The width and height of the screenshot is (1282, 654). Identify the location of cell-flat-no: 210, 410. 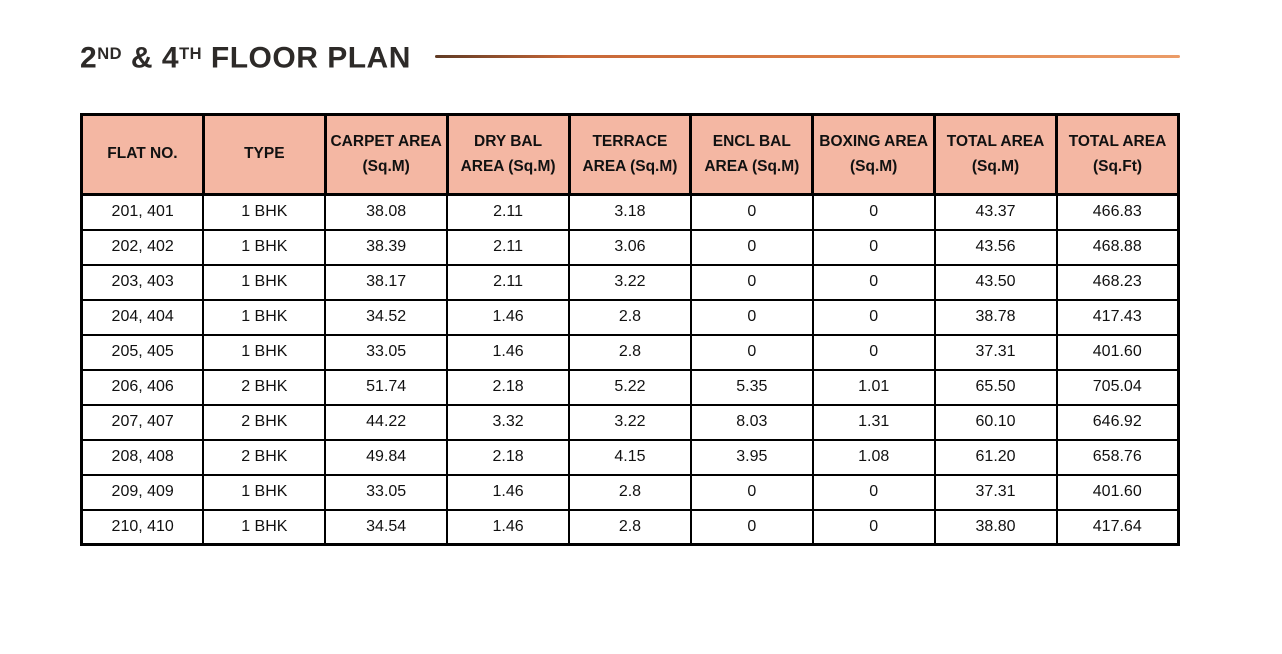
(142, 527).